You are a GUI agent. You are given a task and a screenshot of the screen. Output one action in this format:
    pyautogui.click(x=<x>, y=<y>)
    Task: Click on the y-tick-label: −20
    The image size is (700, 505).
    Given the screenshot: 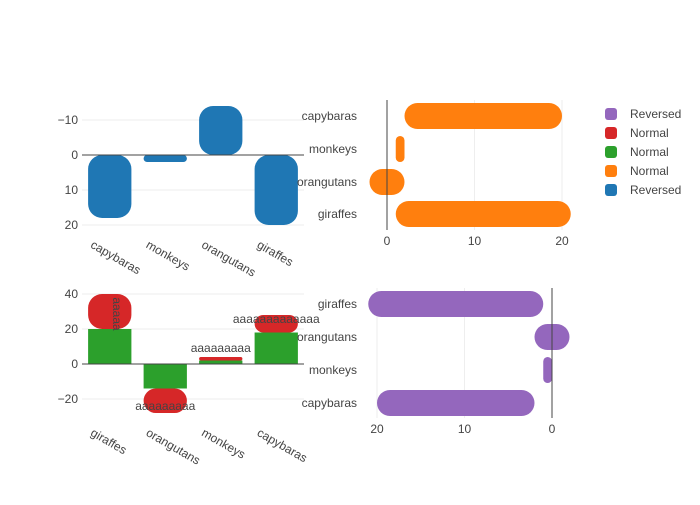 What is the action you would take?
    pyautogui.click(x=68, y=399)
    